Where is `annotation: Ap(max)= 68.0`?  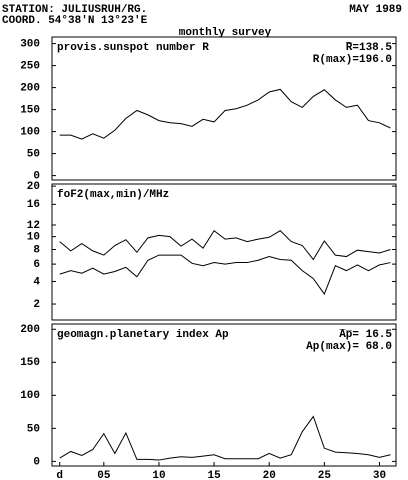
annotation: Ap(max)= 68.0 is located at coordinates (349, 347).